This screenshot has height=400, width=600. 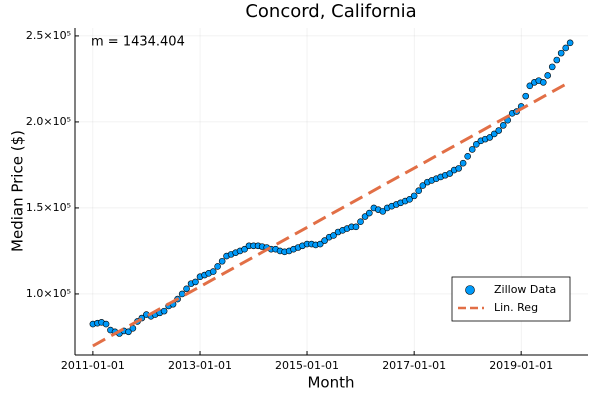 I want to click on legend-box, so click(x=511, y=299).